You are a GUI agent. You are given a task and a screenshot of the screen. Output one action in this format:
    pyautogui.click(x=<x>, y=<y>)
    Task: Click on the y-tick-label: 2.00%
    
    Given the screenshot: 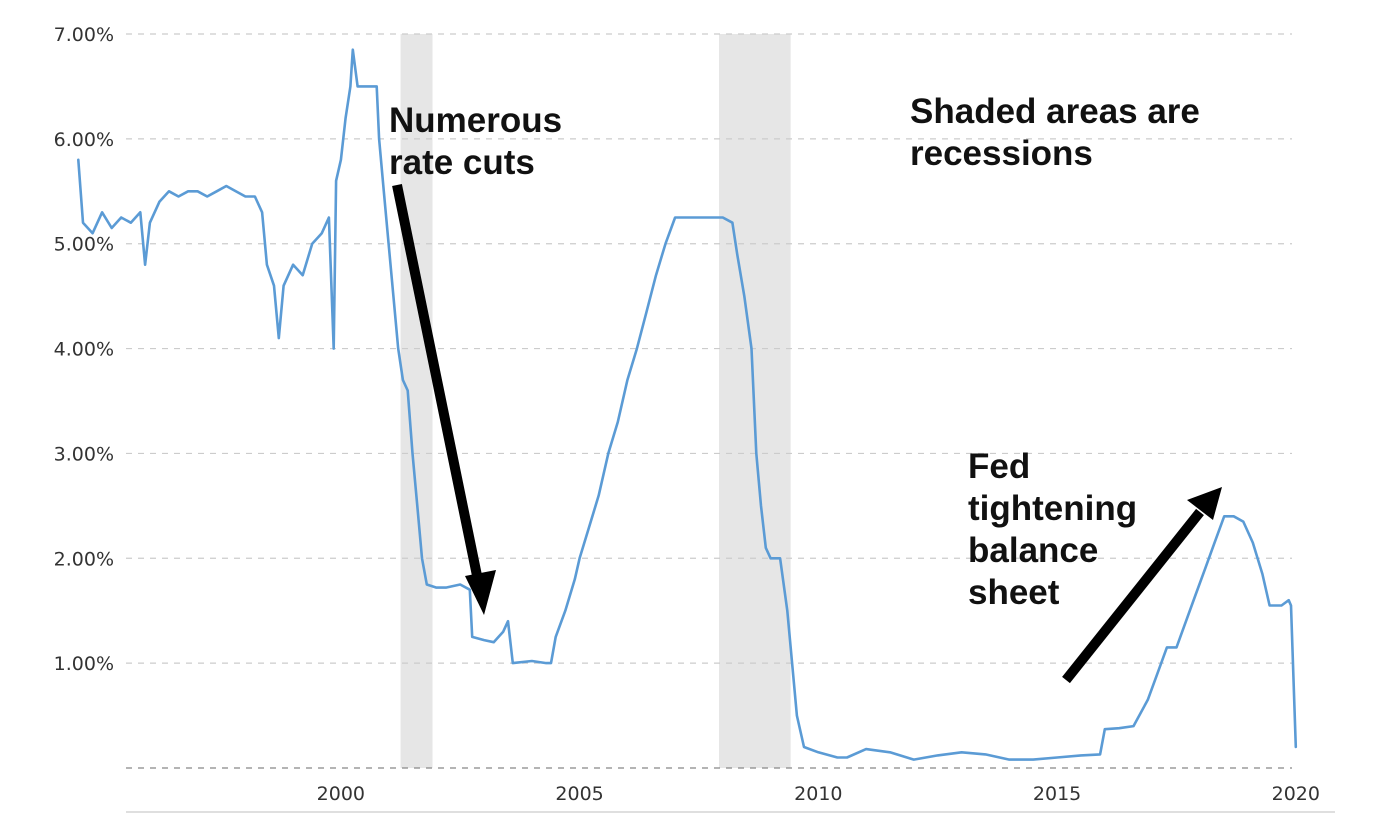 What is the action you would take?
    pyautogui.click(x=84, y=559)
    